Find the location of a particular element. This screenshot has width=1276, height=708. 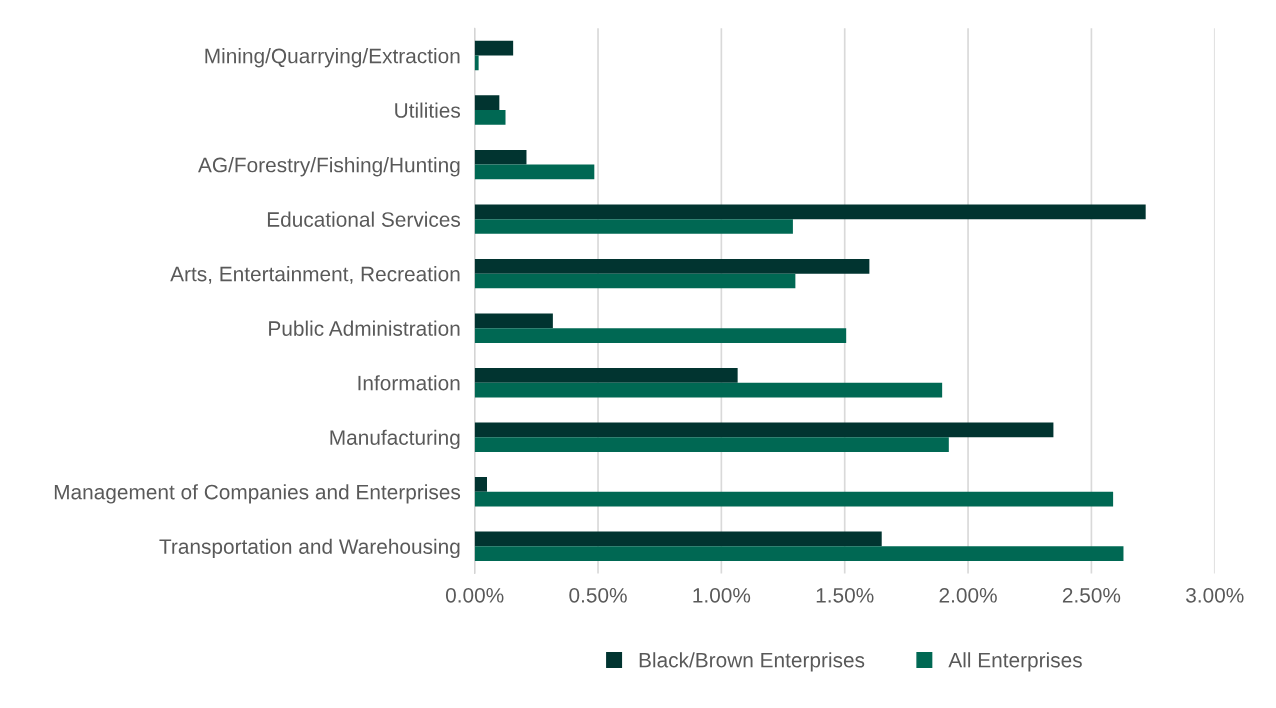

legend-label: Black/Brown Enterprises is located at coordinates (752, 662).